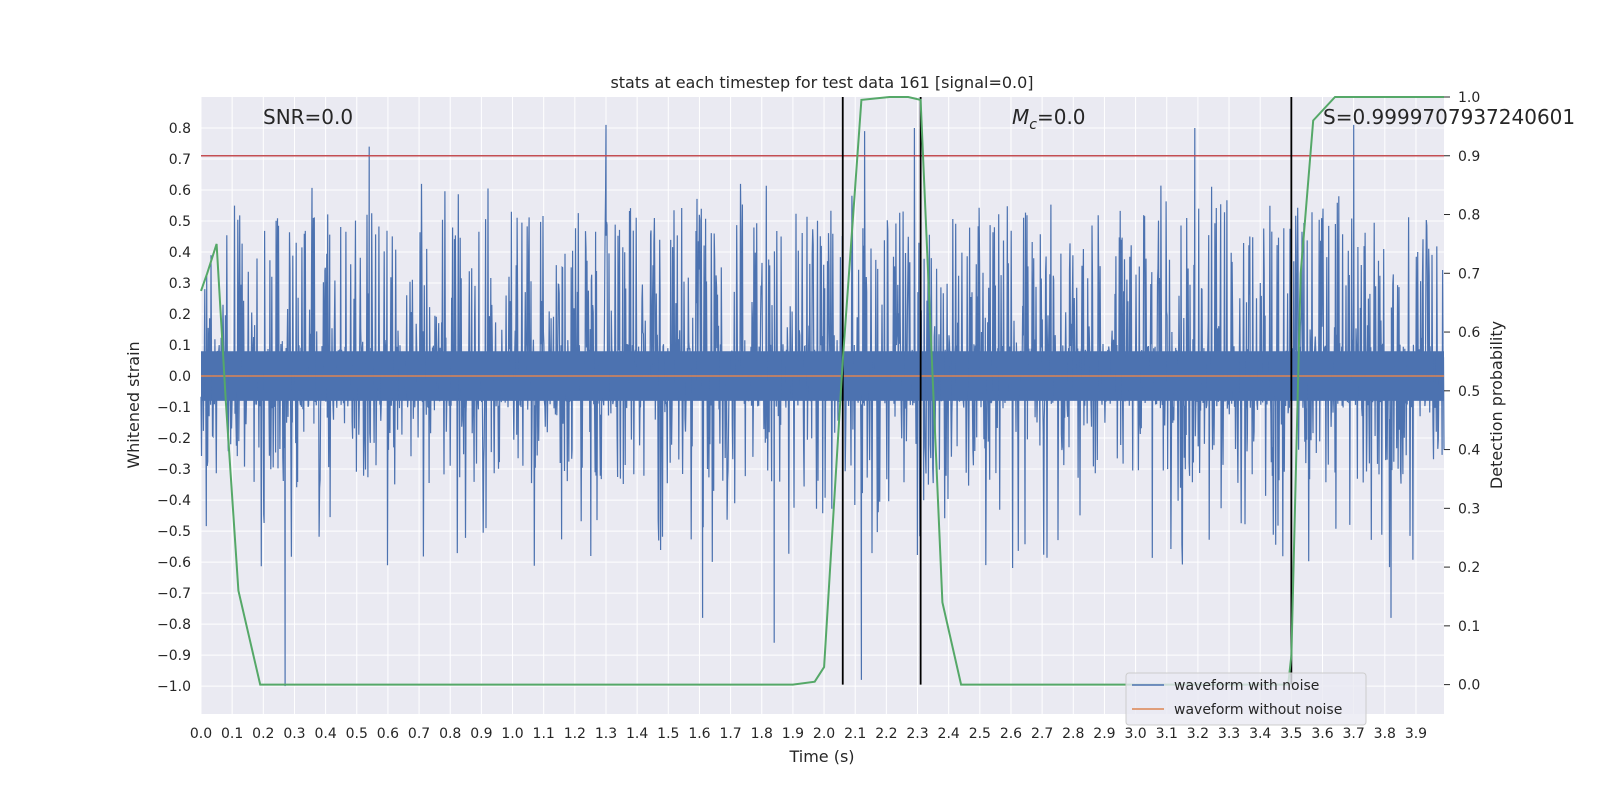 This screenshot has width=1600, height=805. I want to click on x-tick-label: 3.0, so click(1135, 734).